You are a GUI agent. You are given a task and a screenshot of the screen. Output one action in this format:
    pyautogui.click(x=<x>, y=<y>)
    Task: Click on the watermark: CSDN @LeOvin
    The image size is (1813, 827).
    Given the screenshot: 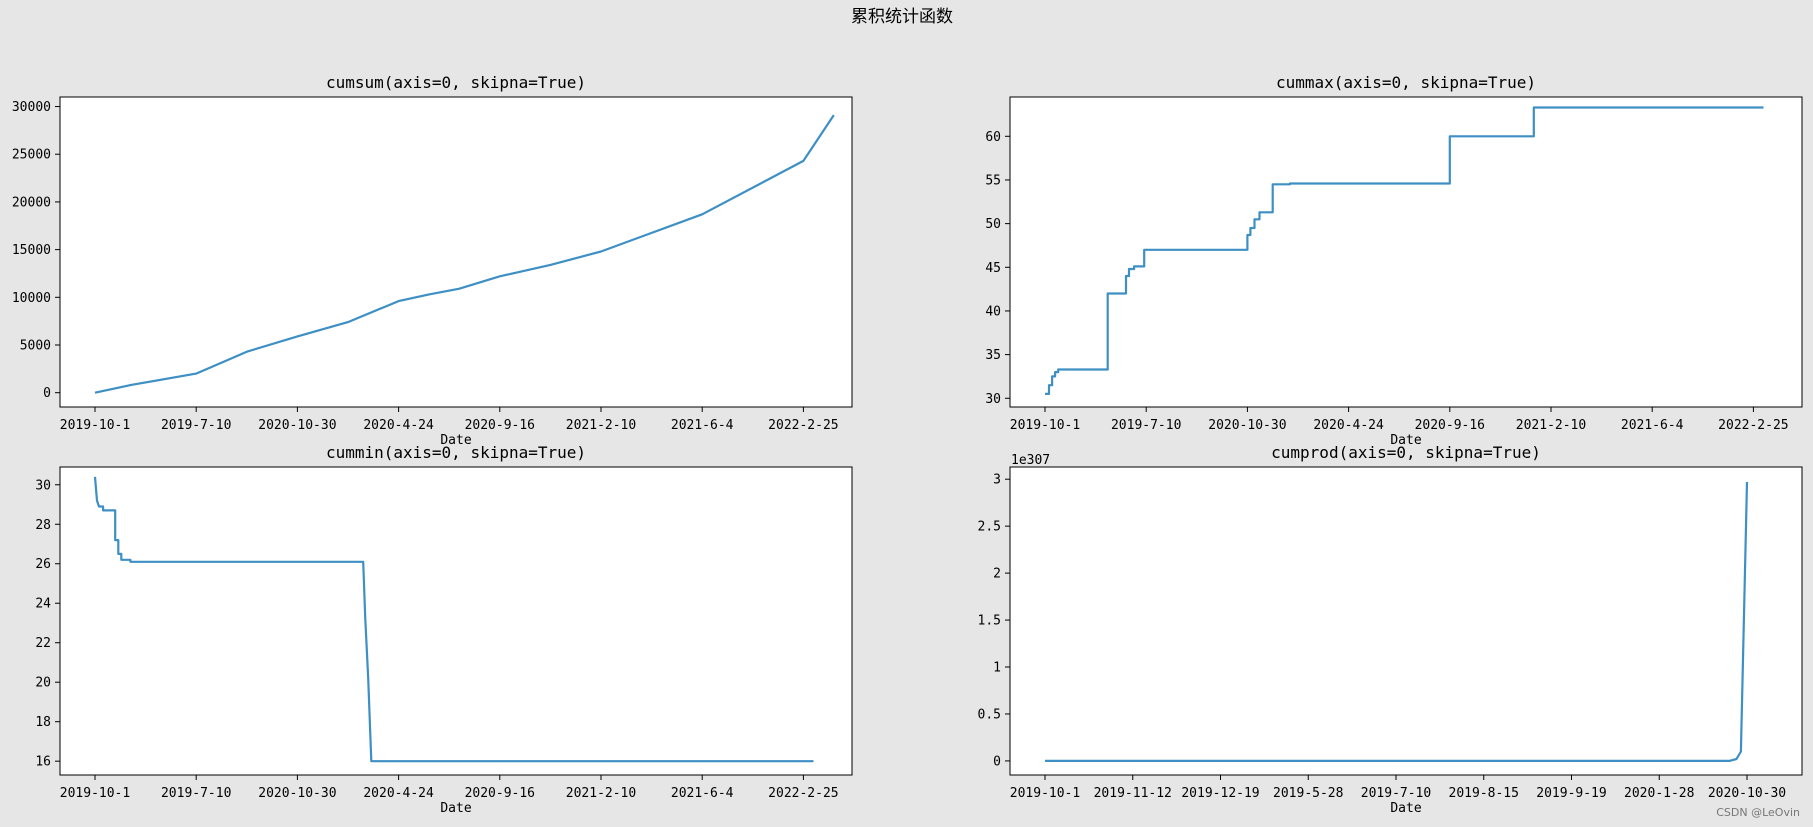 What is the action you would take?
    pyautogui.click(x=1758, y=812)
    